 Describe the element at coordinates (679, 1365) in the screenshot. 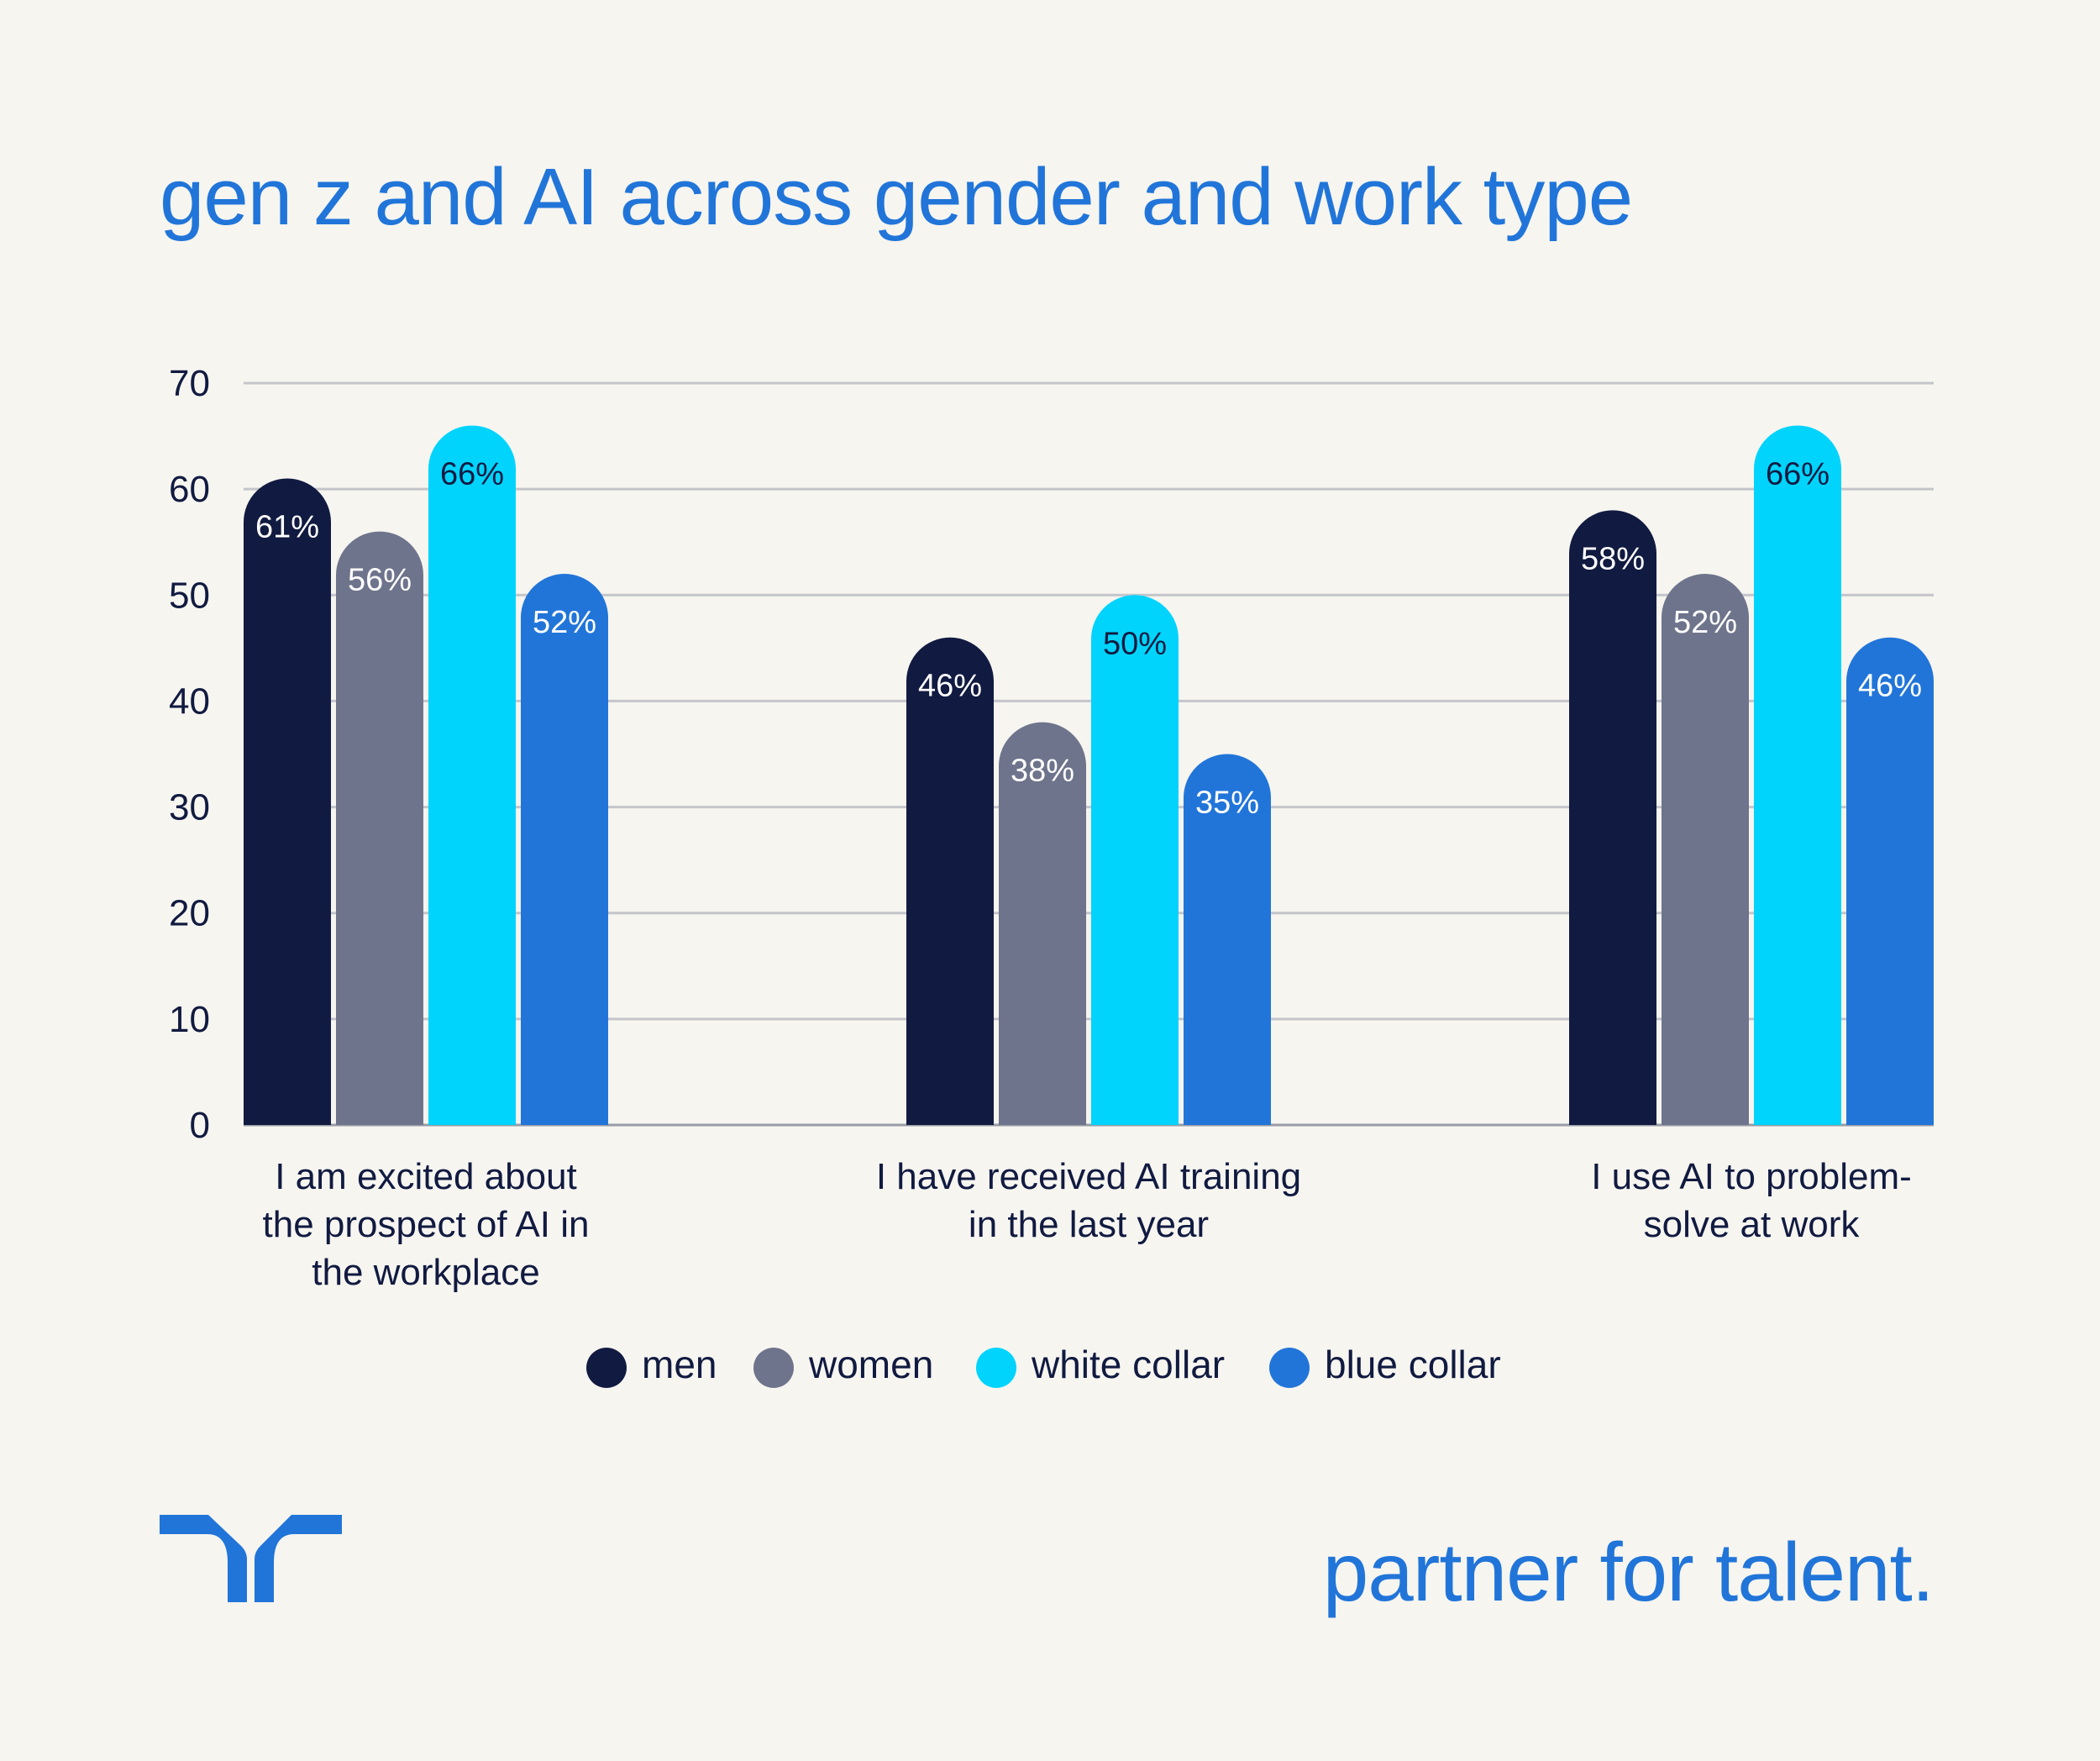

I see `legend-label: men` at that location.